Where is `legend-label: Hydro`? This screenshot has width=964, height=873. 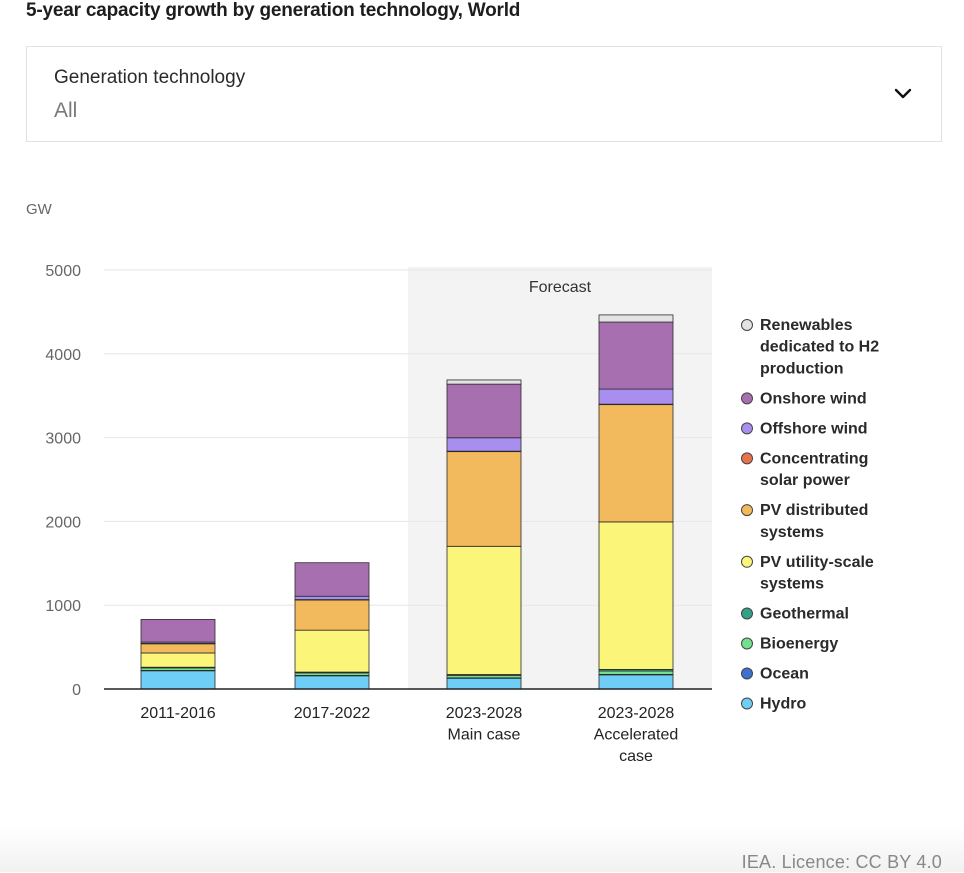 legend-label: Hydro is located at coordinates (783, 704).